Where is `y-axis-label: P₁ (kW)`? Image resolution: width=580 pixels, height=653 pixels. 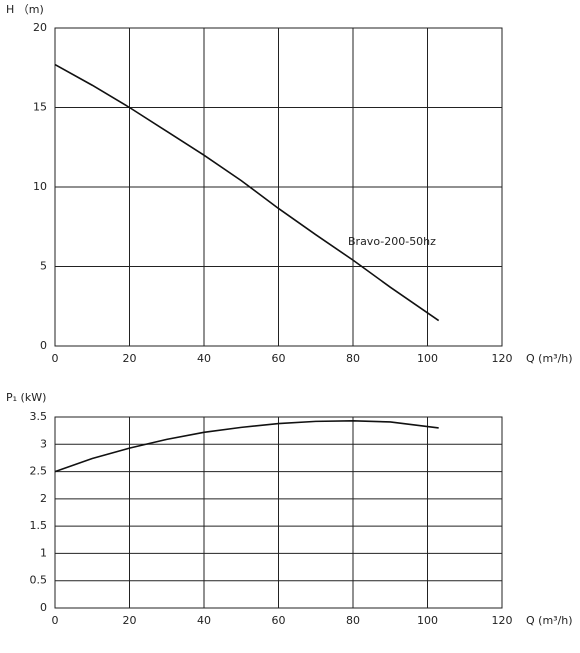 y-axis-label: P₁ (kW) is located at coordinates (26, 397).